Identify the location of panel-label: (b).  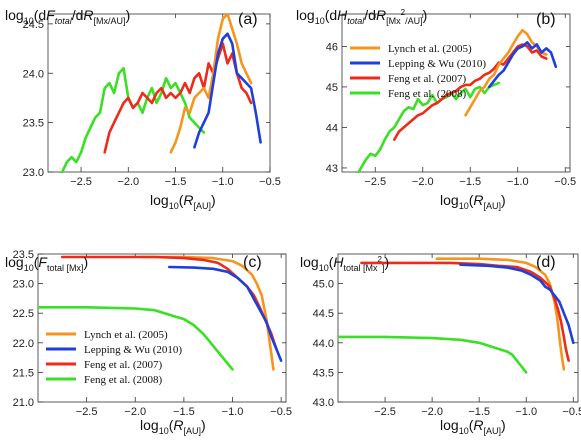
(546, 19).